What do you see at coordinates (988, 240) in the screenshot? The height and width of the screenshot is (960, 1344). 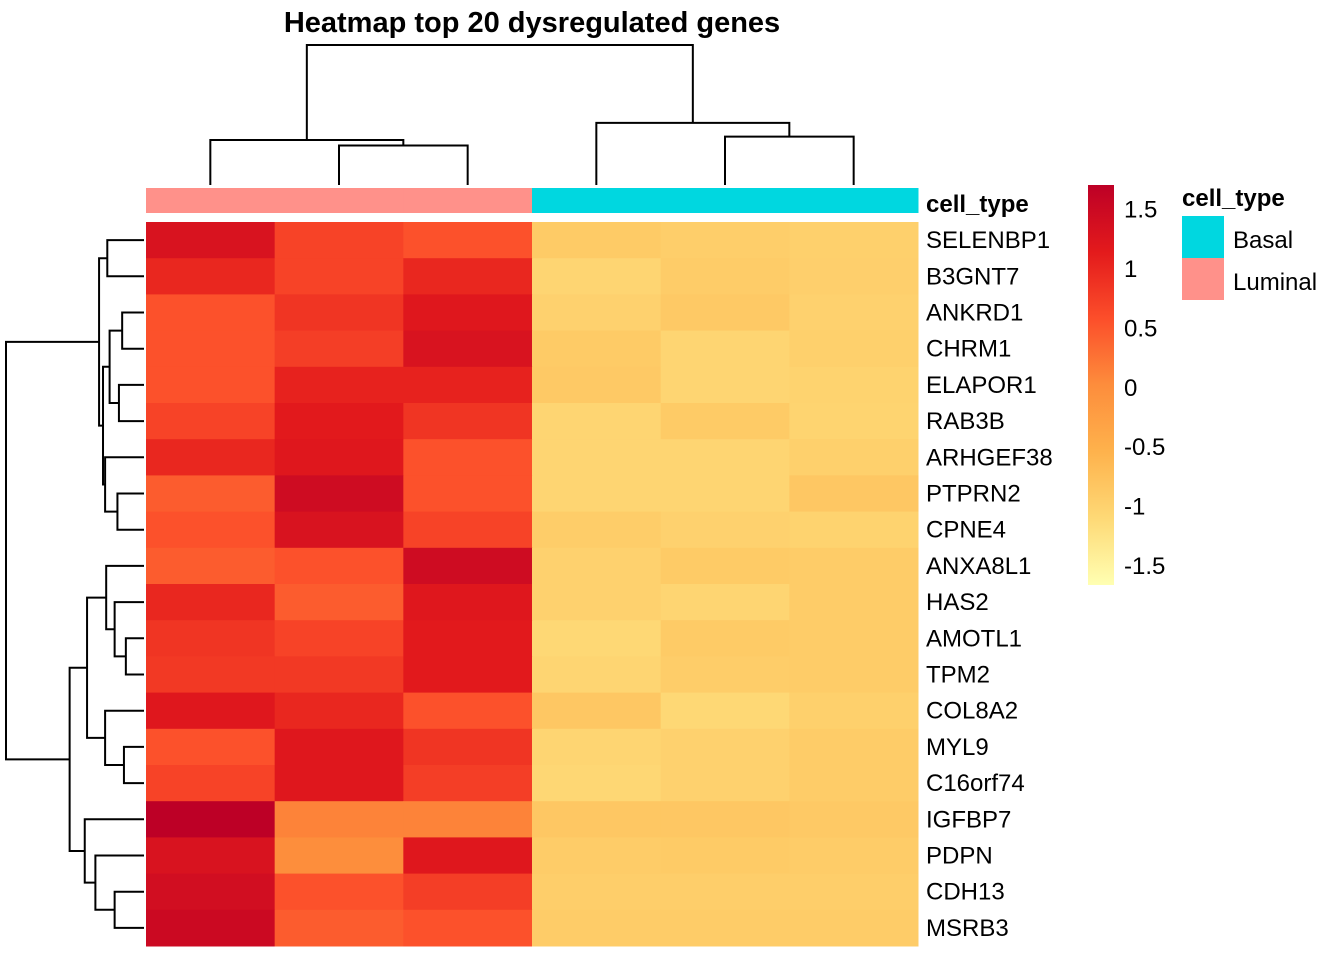 I see `row-label: SELENBP1` at bounding box center [988, 240].